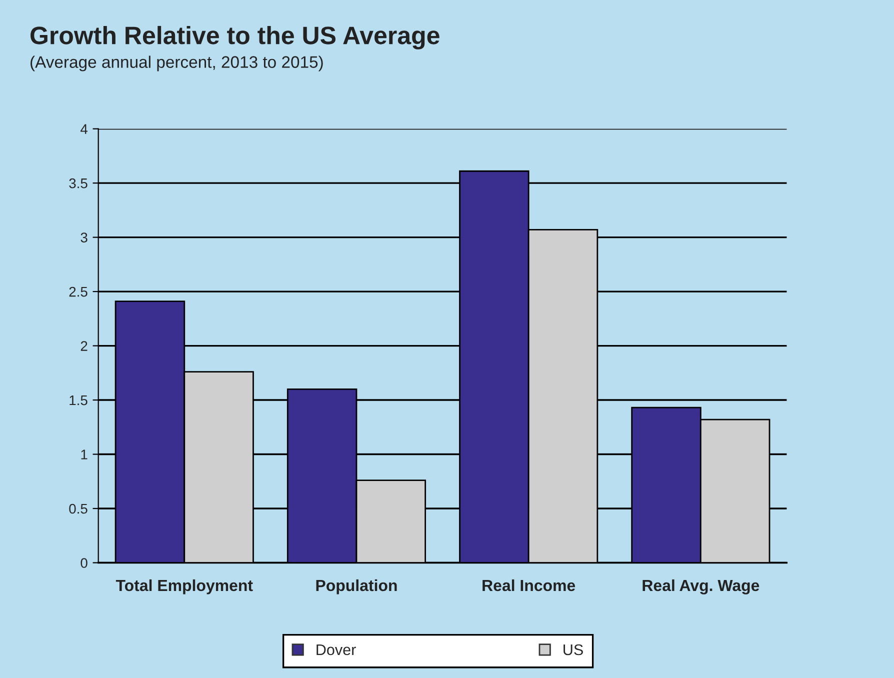 This screenshot has width=894, height=678. What do you see at coordinates (79, 400) in the screenshot?
I see `y-tick-label: 1.5` at bounding box center [79, 400].